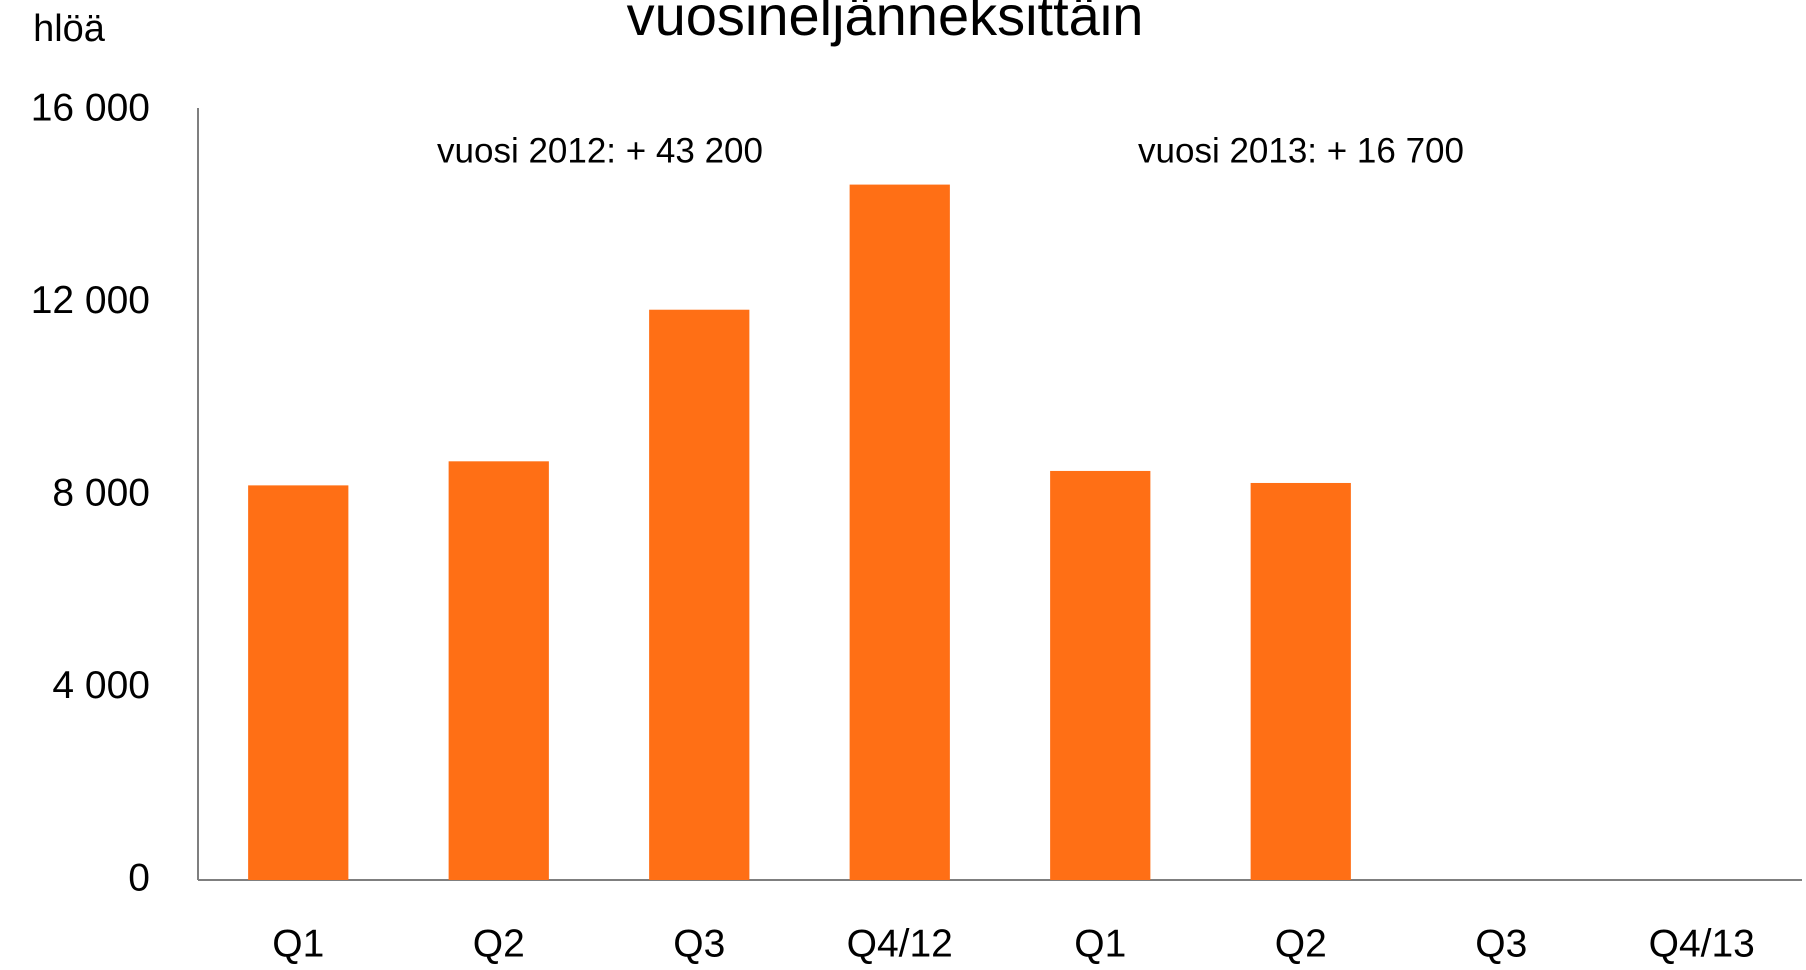 The height and width of the screenshot is (970, 1806). What do you see at coordinates (900, 943) in the screenshot?
I see `x-tick-label: Q4/12` at bounding box center [900, 943].